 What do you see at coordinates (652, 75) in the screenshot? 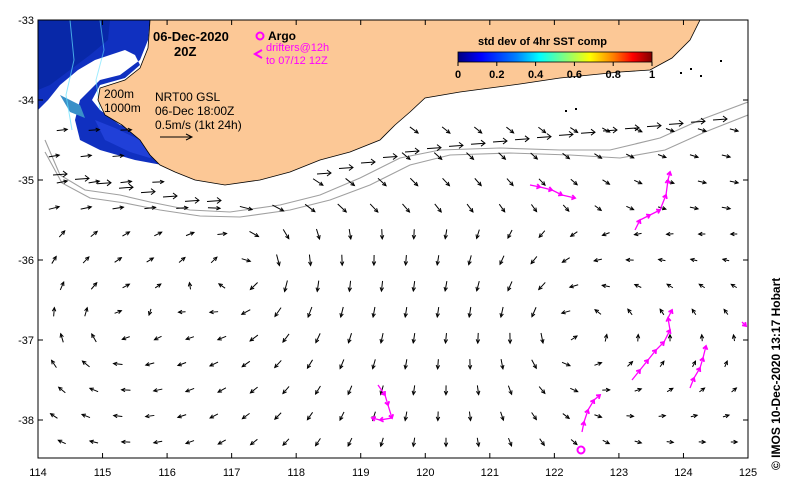
I see `colorbar-tick-label: 1` at bounding box center [652, 75].